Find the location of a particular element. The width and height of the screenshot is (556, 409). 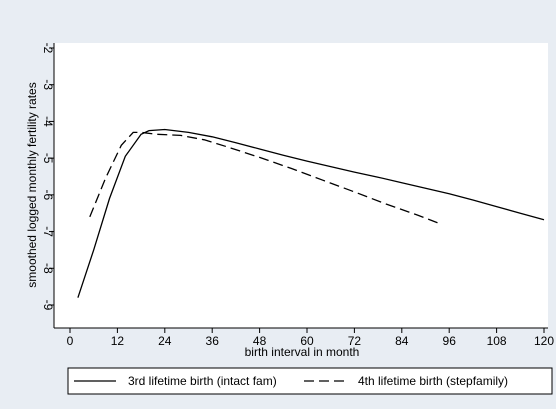

x-tick-label: 48 is located at coordinates (260, 341).